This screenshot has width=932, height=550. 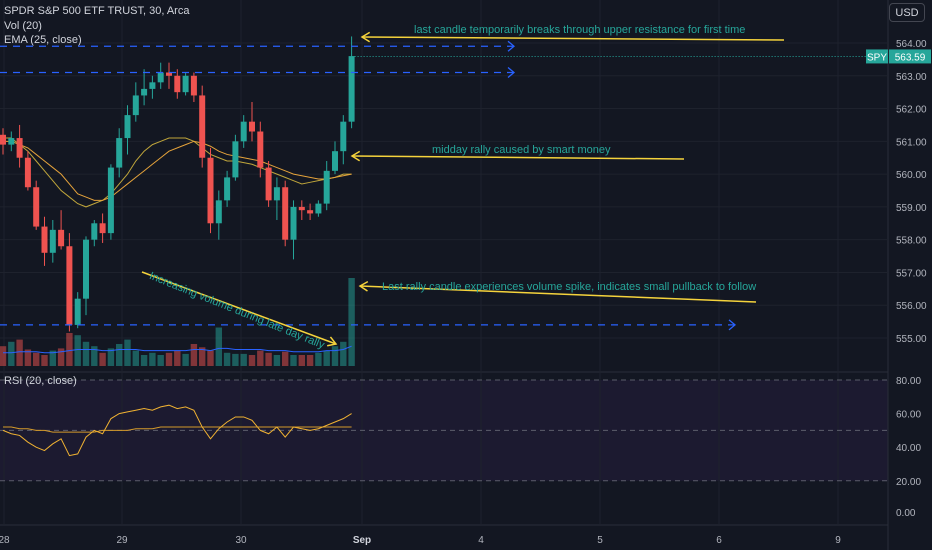 What do you see at coordinates (362, 540) in the screenshot?
I see `time-tick-label: Sep` at bounding box center [362, 540].